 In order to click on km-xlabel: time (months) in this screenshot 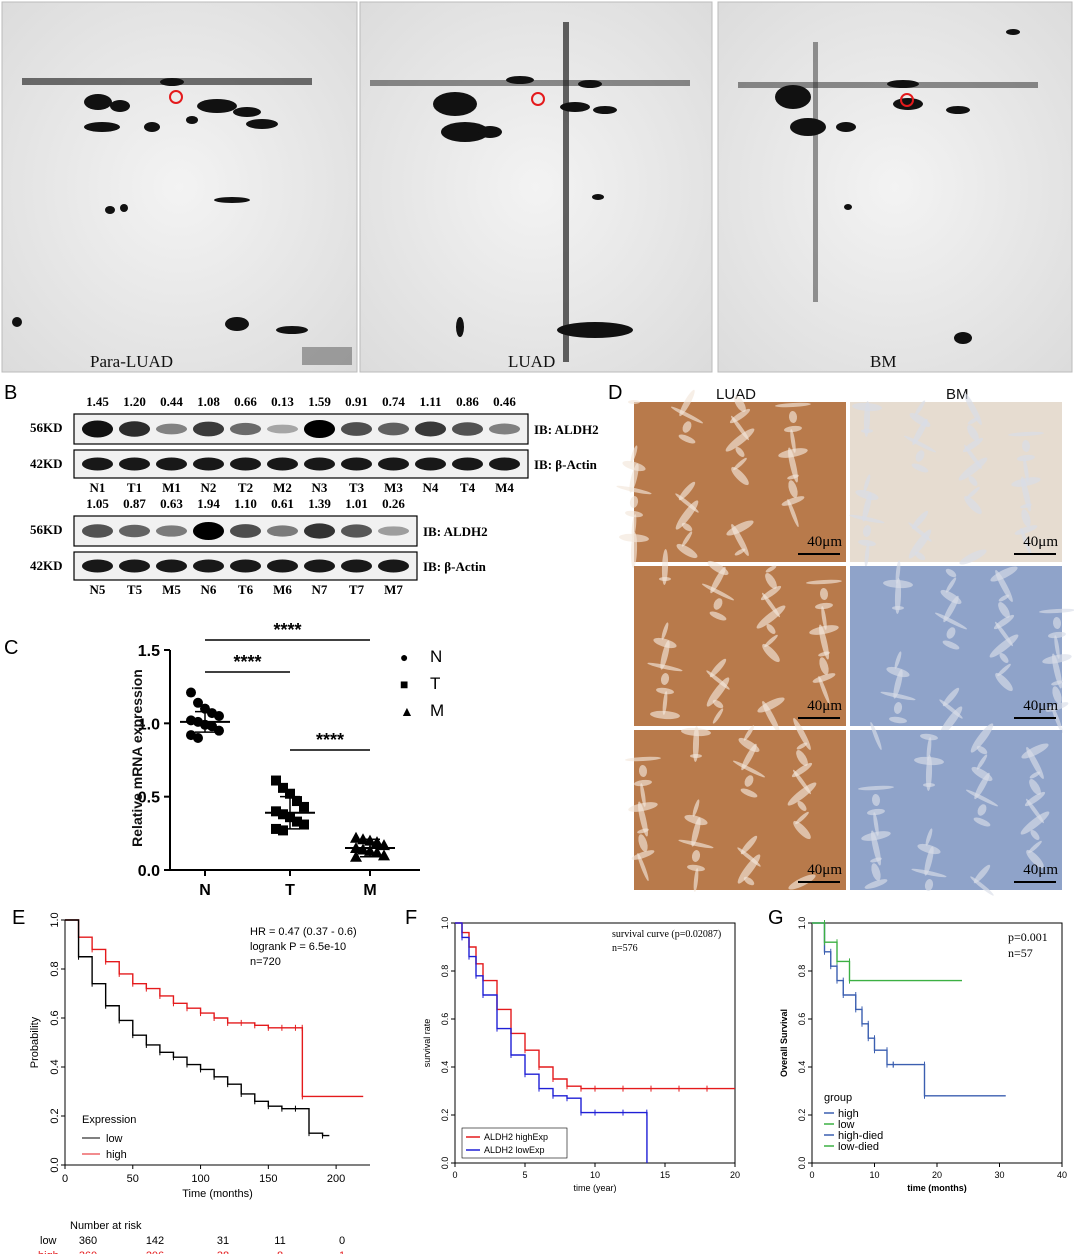, I will do `click(937, 1188)`.